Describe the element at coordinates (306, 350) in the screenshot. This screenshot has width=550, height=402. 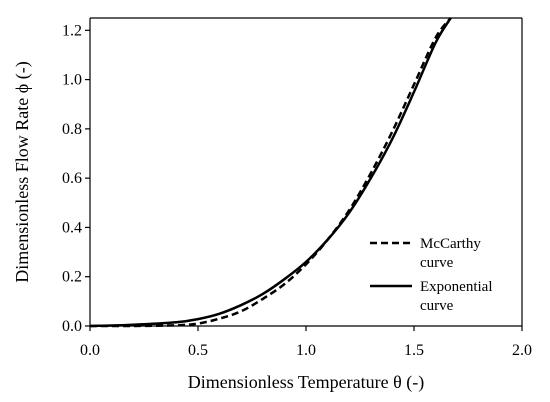
I see `x-tick-label: 1.0` at that location.